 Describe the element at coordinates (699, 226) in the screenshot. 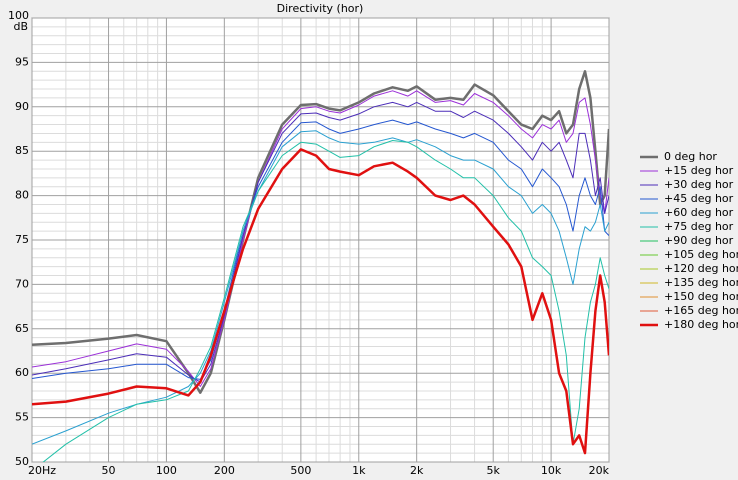

I see `legend-label: +75 deg hor` at that location.